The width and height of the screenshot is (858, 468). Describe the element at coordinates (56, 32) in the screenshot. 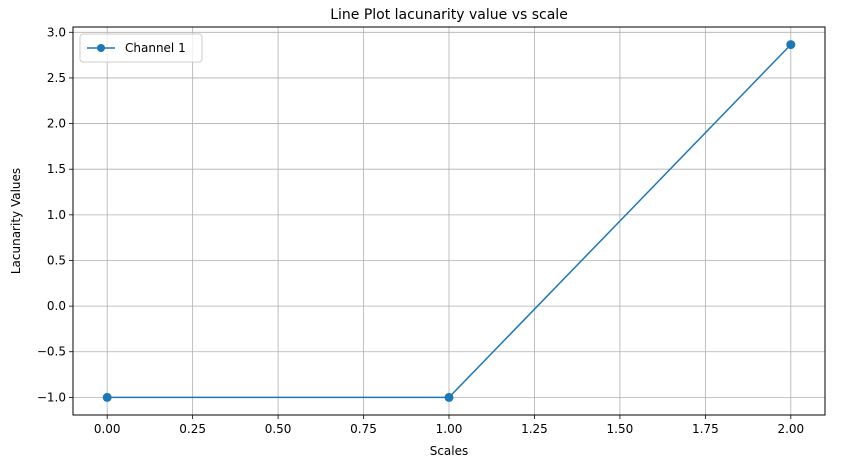

I see `y-tick-label: 3.0` at that location.